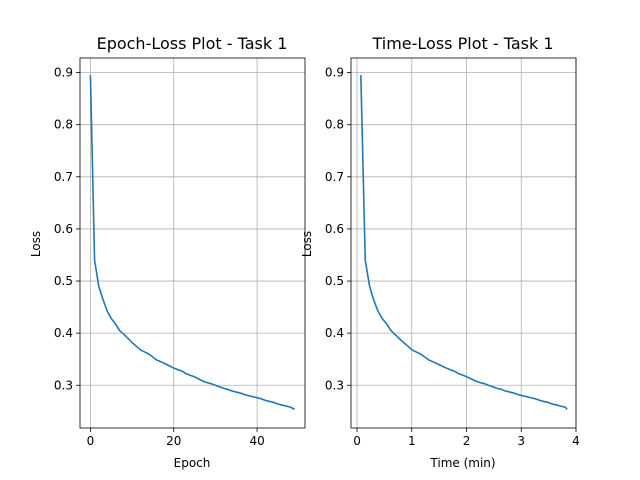 This screenshot has width=640, height=480. Describe the element at coordinates (412, 441) in the screenshot. I see `x-tick-label: 1` at that location.